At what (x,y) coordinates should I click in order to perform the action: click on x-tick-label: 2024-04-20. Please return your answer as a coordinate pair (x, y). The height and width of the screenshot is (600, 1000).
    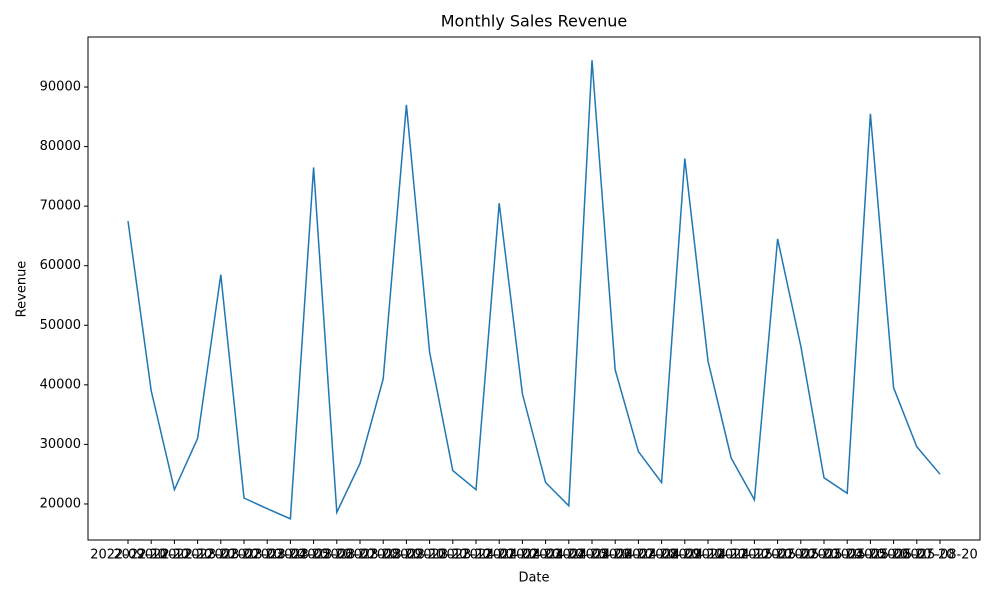
    Looking at the image, I should click on (569, 555).